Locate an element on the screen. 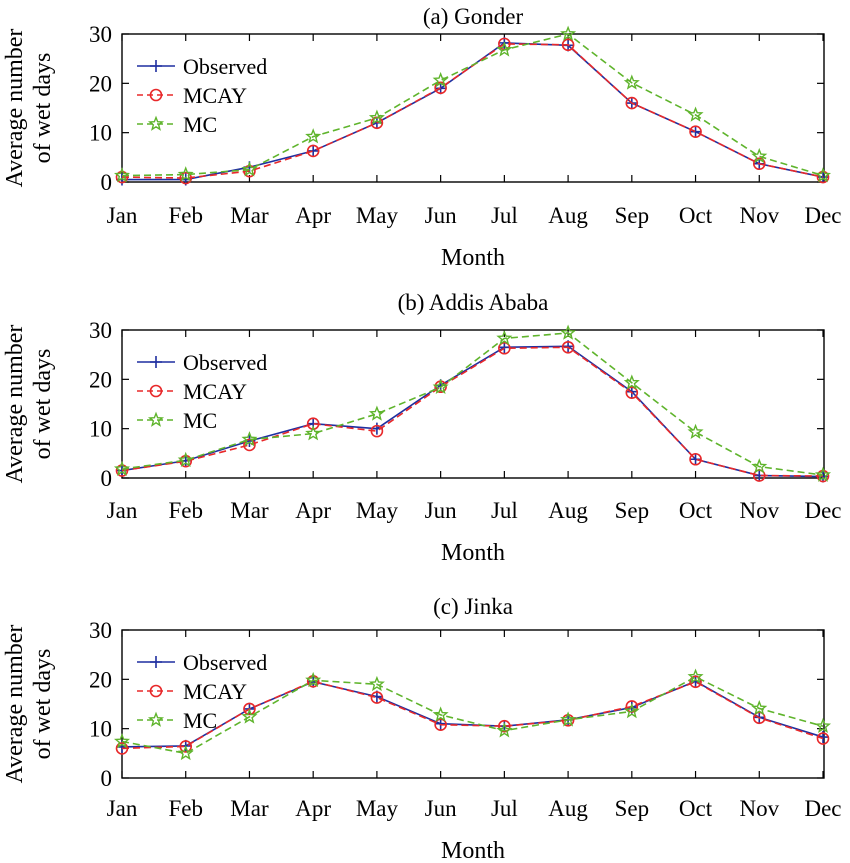 Image resolution: width=850 pixels, height=863 pixels. y-tick-label: 0 is located at coordinates (107, 778).